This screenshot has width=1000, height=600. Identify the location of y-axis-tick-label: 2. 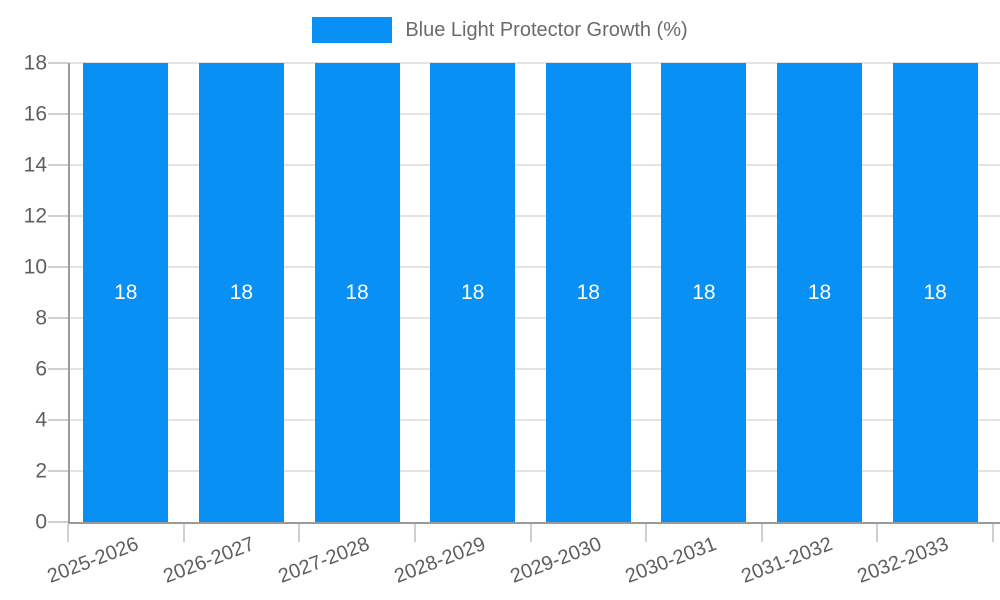
(41, 471).